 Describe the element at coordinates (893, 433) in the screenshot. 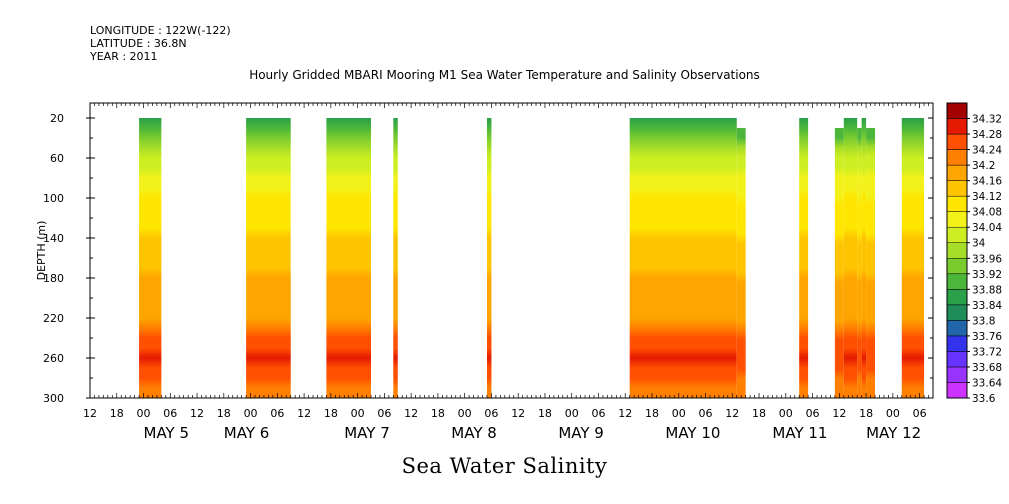

I see `x-day-label: MAY 12` at that location.